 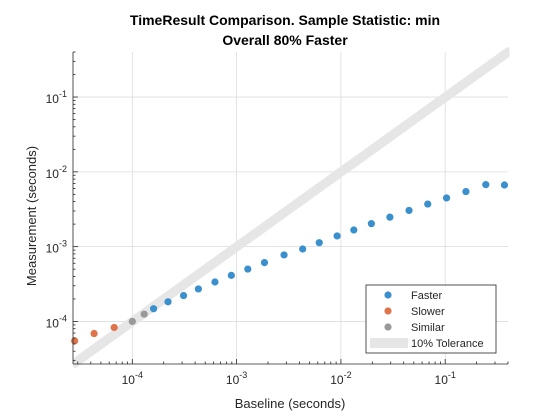 I want to click on legend: Faster Slower Similar 10% Tolerance, so click(x=431, y=319).